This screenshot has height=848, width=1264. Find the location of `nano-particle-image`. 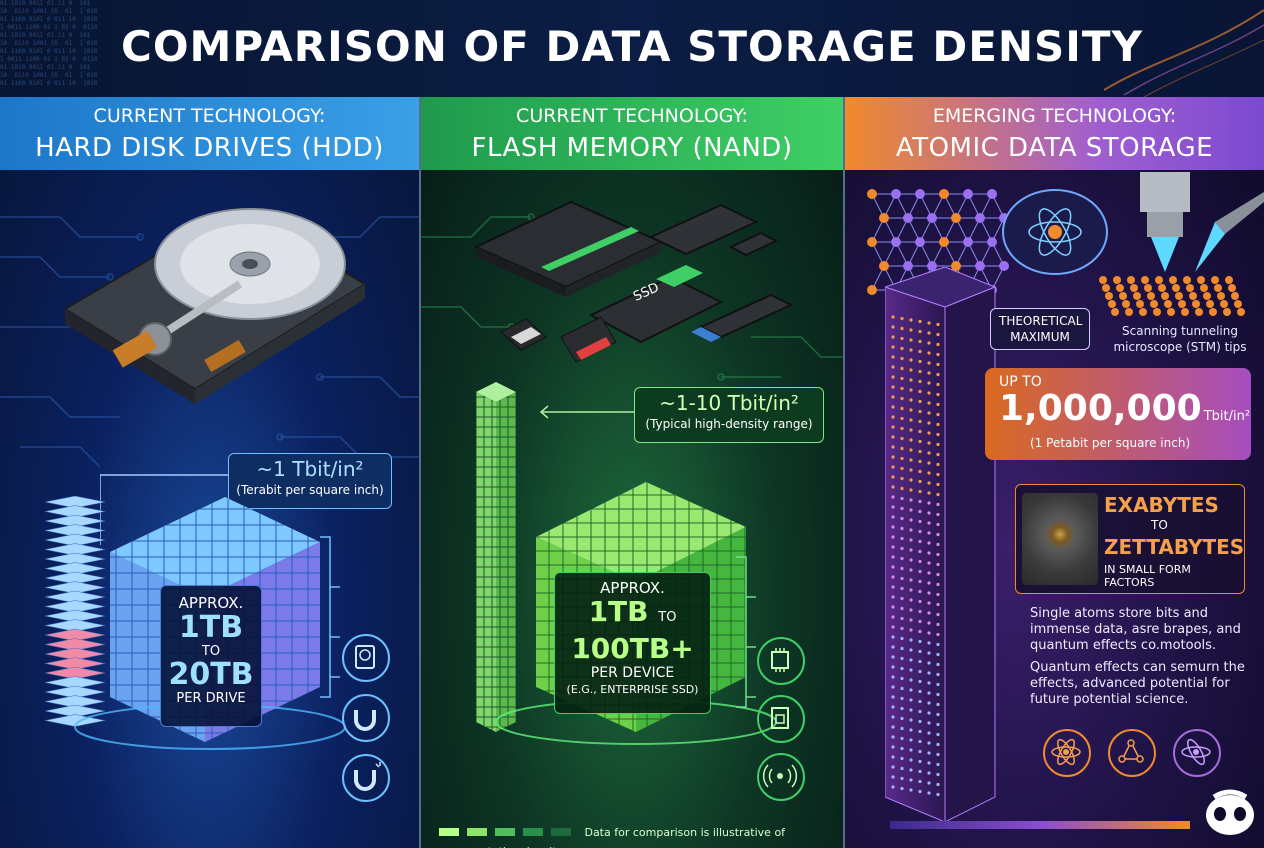

nano-particle-image is located at coordinates (1060, 539).